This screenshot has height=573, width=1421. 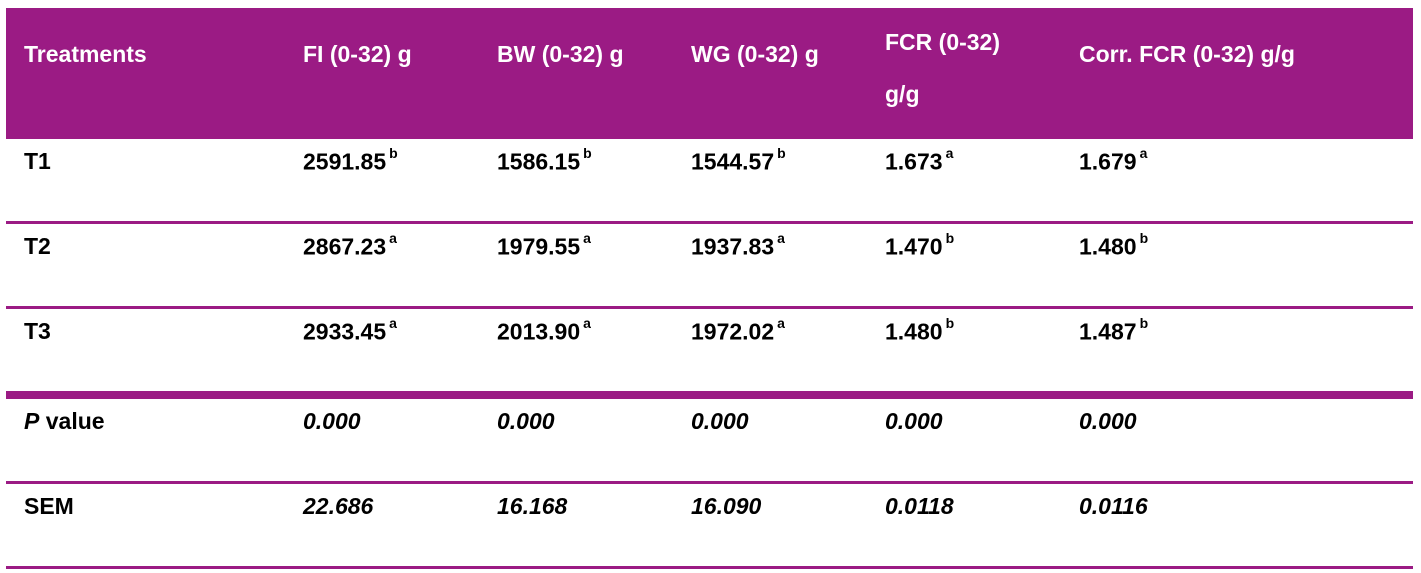 I want to click on cell-value: 1586.15, so click(x=539, y=161).